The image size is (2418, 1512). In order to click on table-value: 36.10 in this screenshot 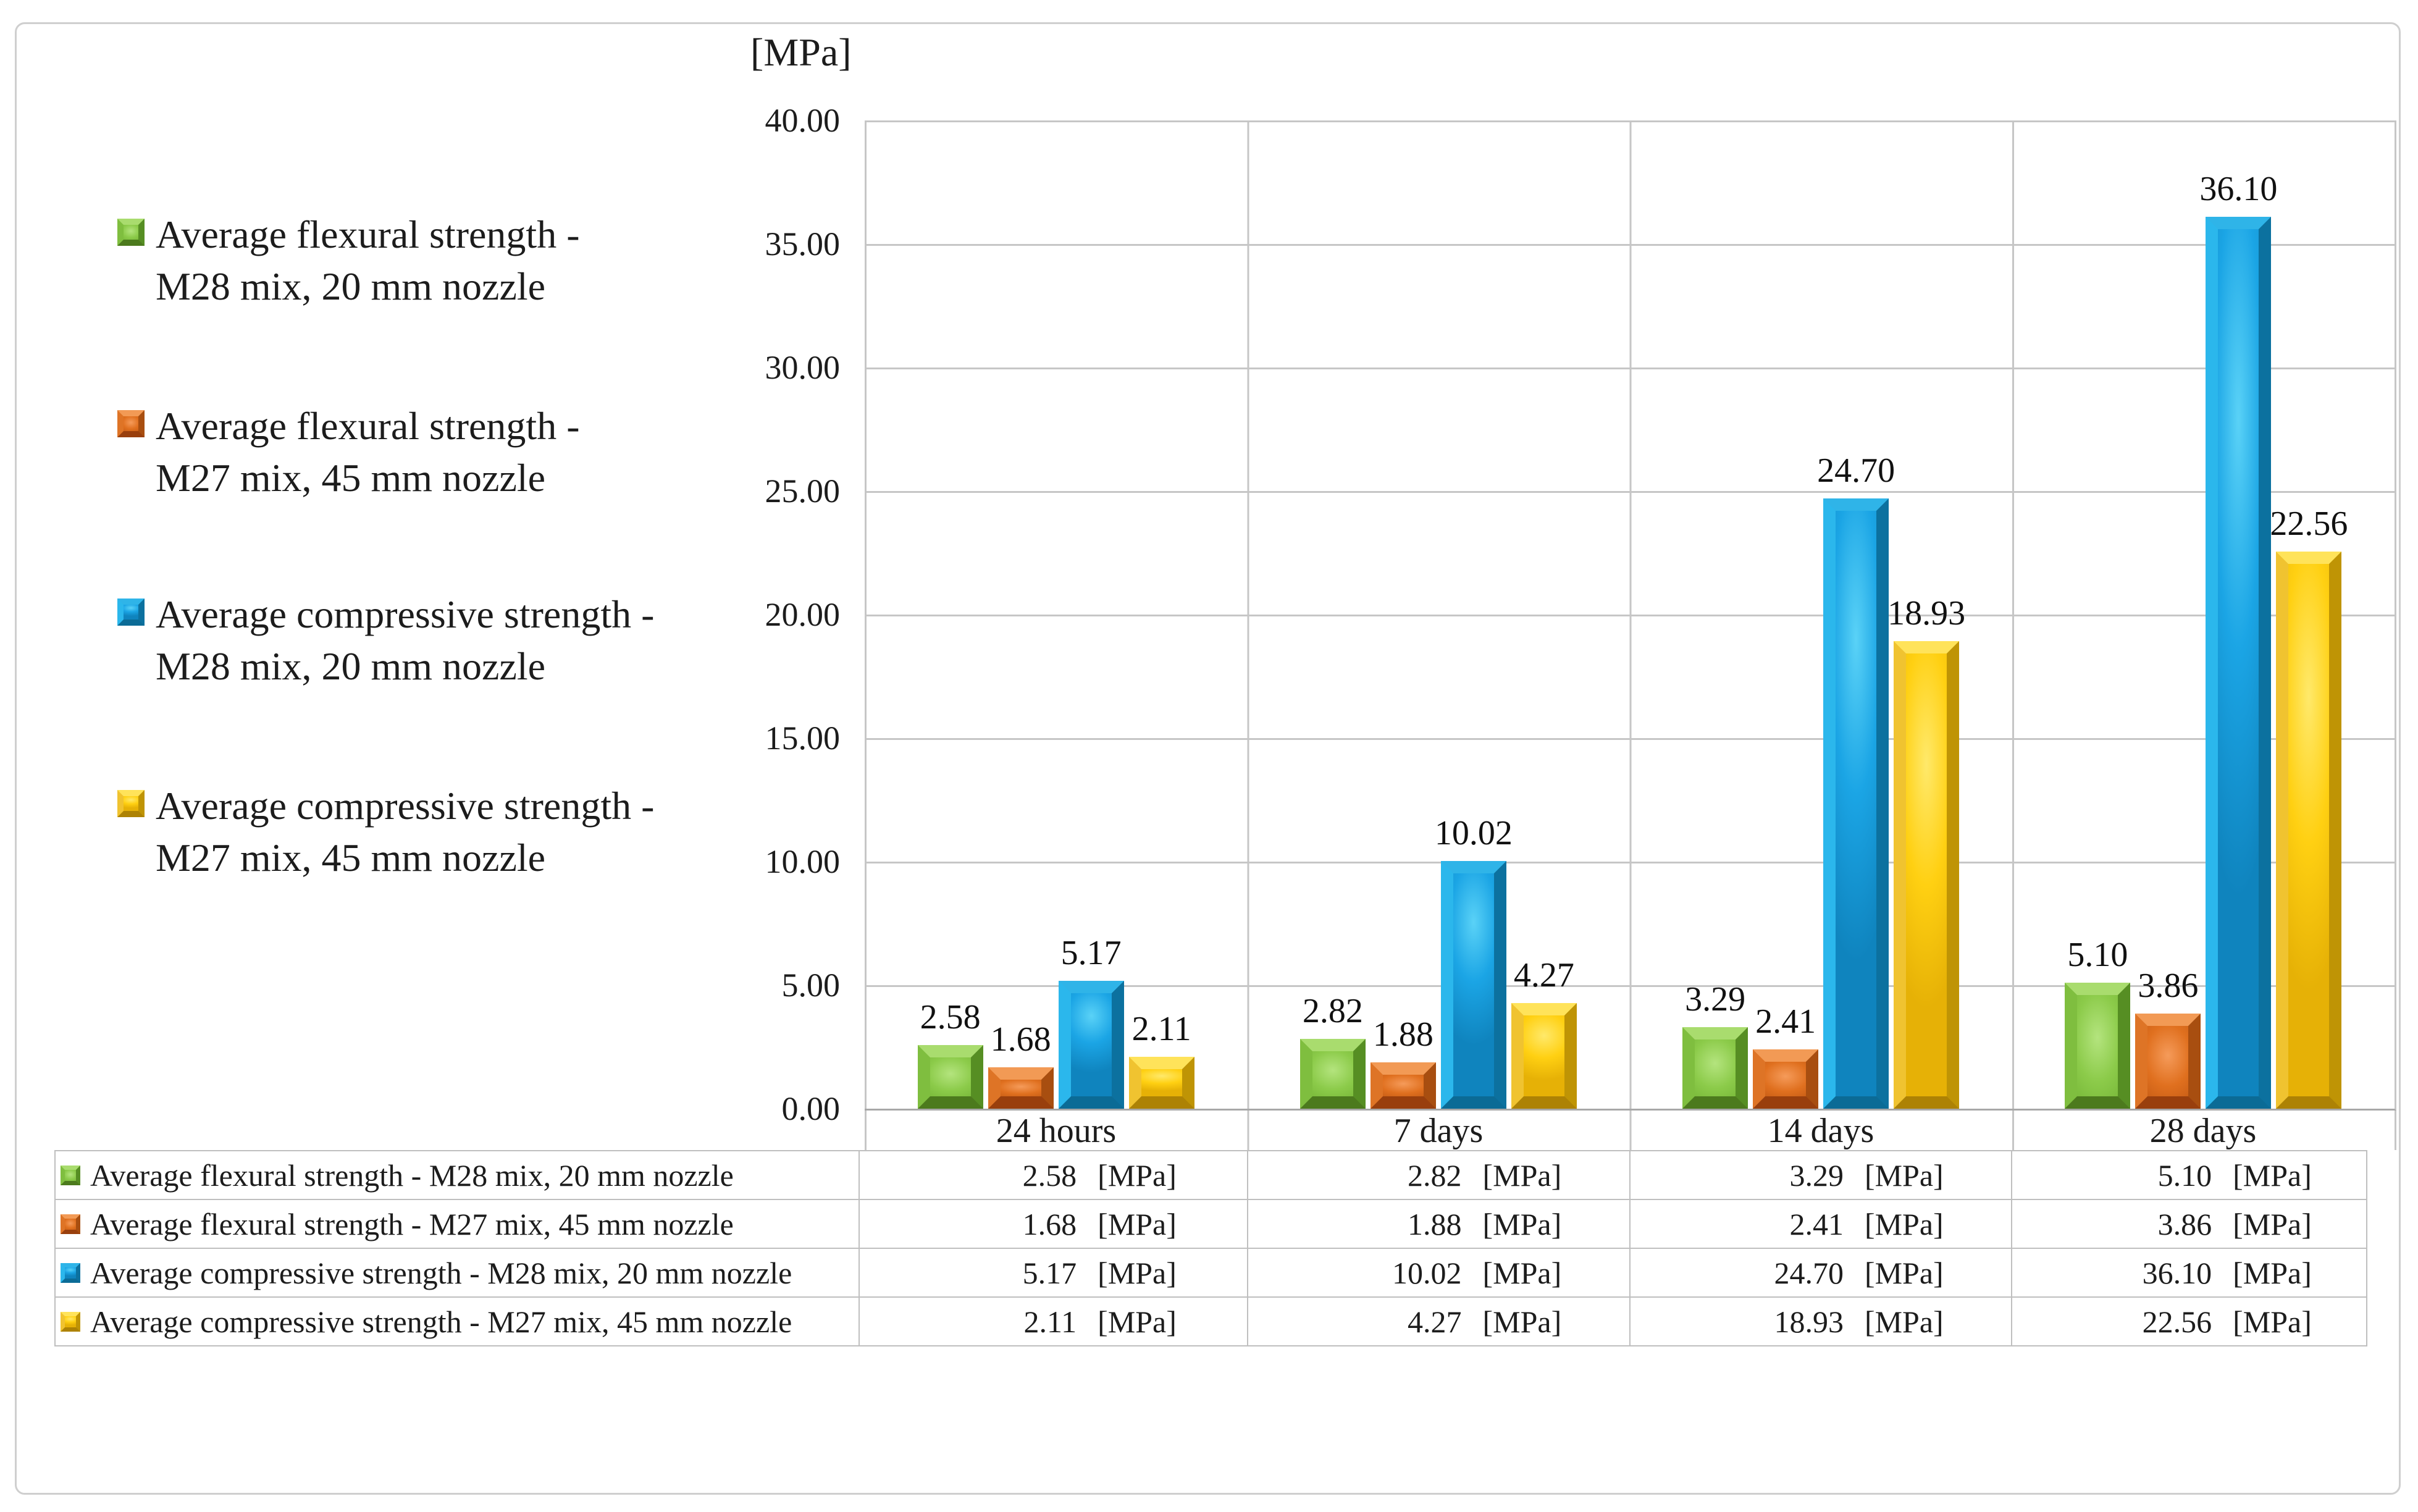, I will do `click(2177, 1273)`.